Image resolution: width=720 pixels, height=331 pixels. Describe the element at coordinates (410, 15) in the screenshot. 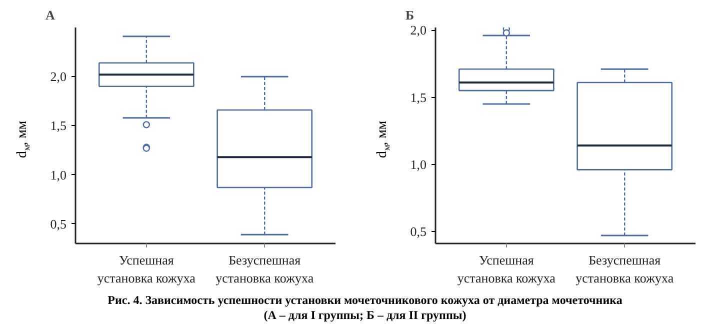

I see `chart-title: Б` at that location.